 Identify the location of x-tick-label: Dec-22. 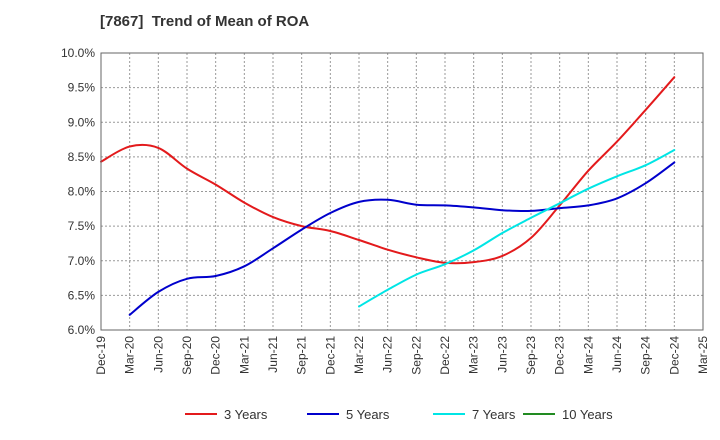
(445, 355).